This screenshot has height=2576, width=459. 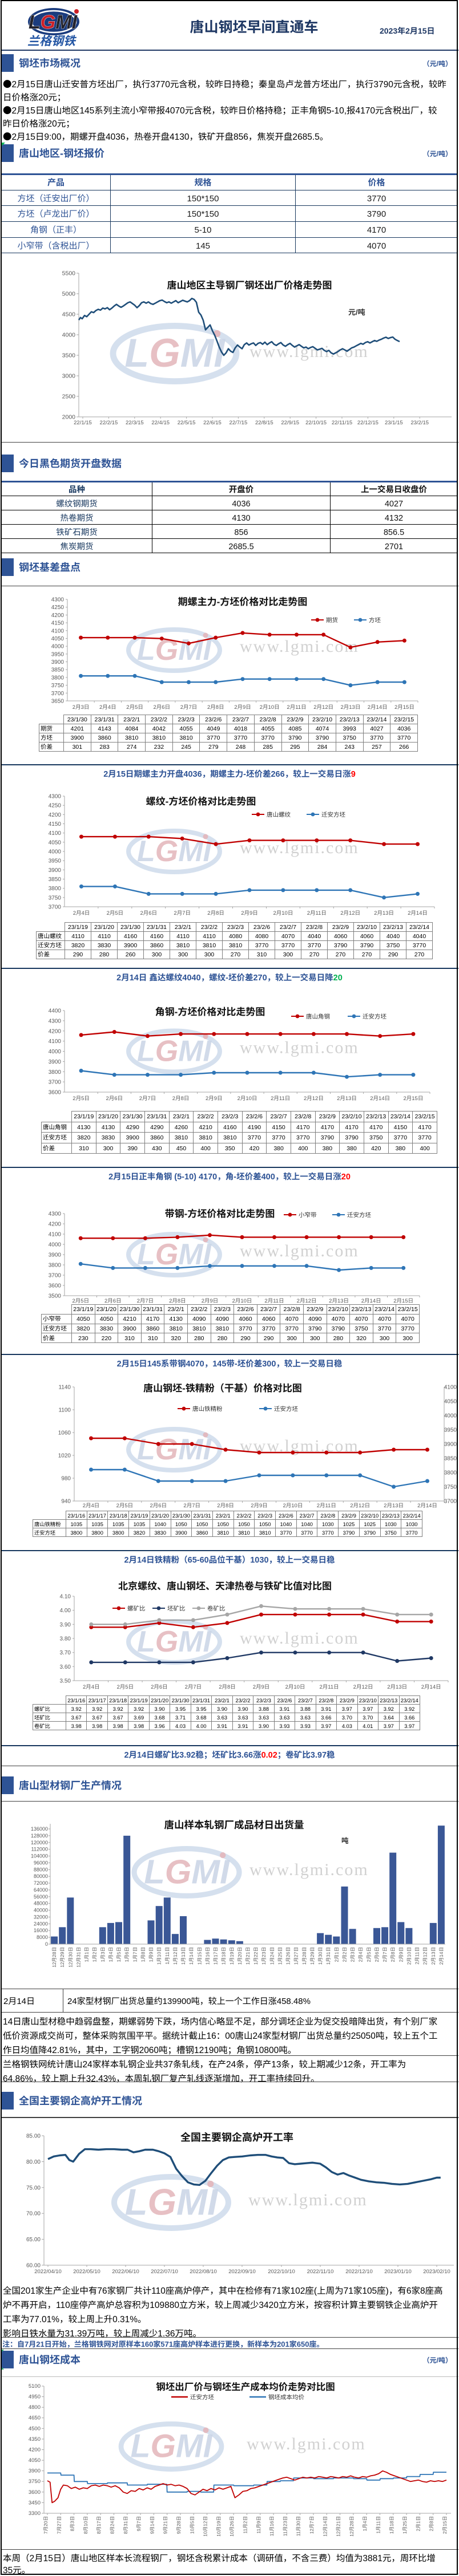 I want to click on svg-text: 2022/08/10, so click(x=204, y=2271).